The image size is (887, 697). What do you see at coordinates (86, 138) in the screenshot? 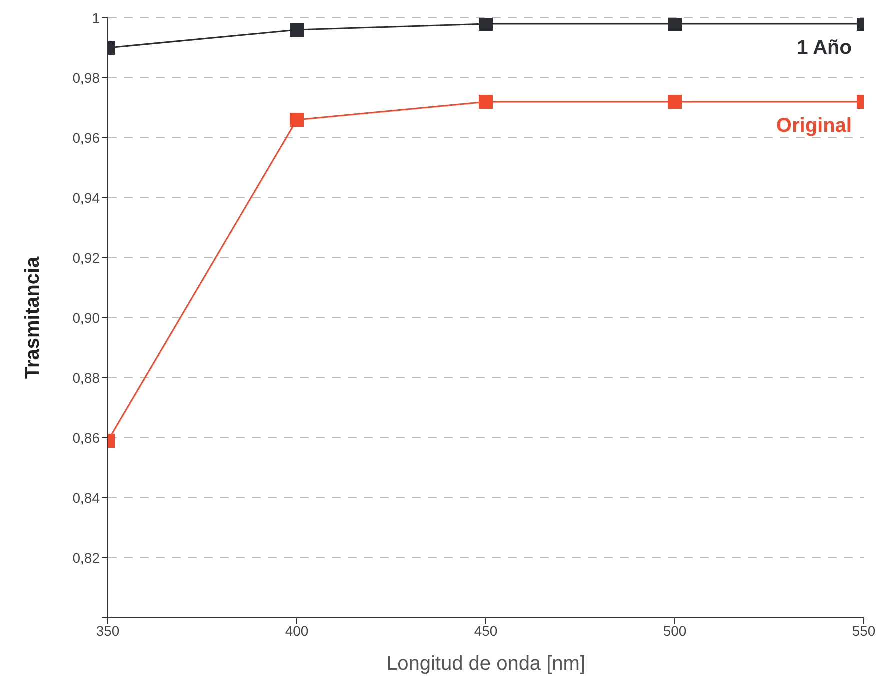
I see `y-tick-label: 0,96` at bounding box center [86, 138].